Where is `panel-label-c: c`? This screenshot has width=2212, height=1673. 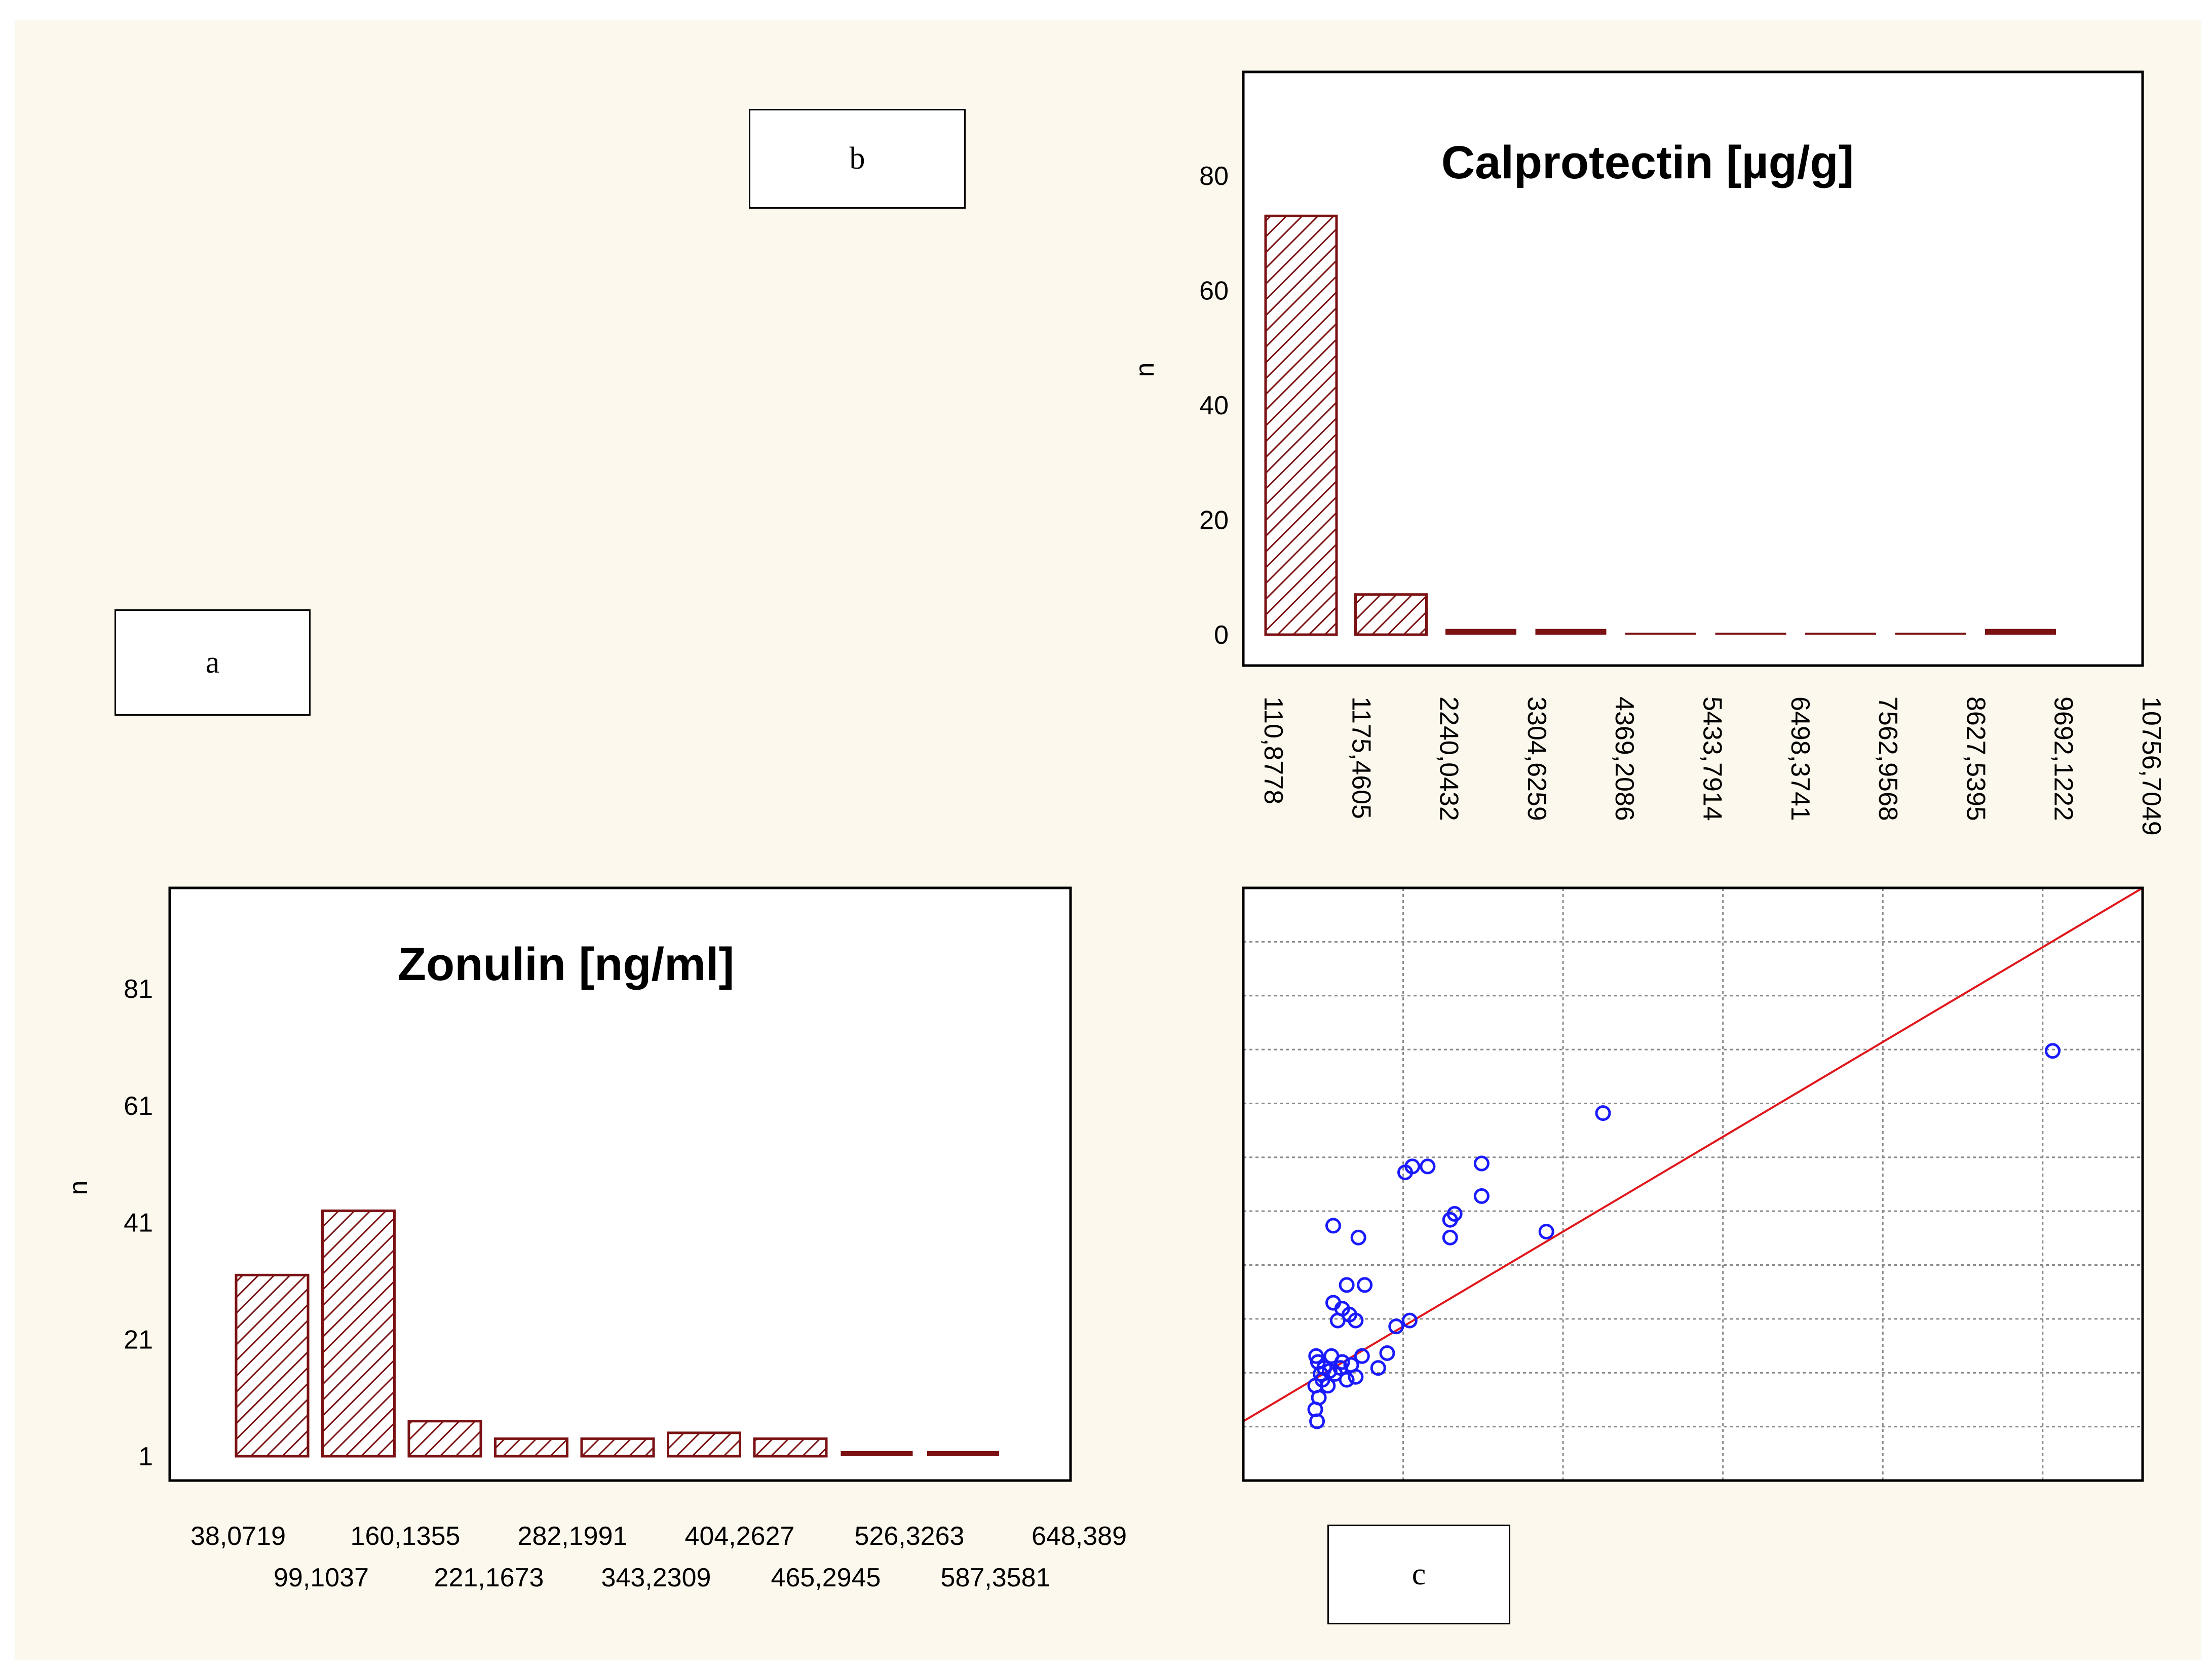 panel-label-c: c is located at coordinates (1418, 1574).